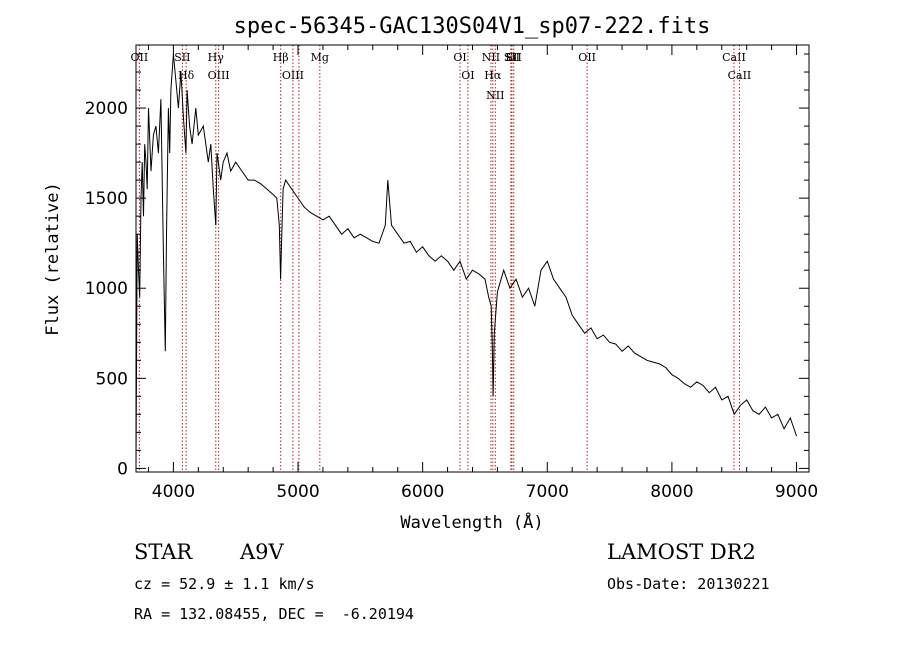 This screenshot has height=649, width=900. I want to click on x-tick-label: 4000, so click(173, 492).